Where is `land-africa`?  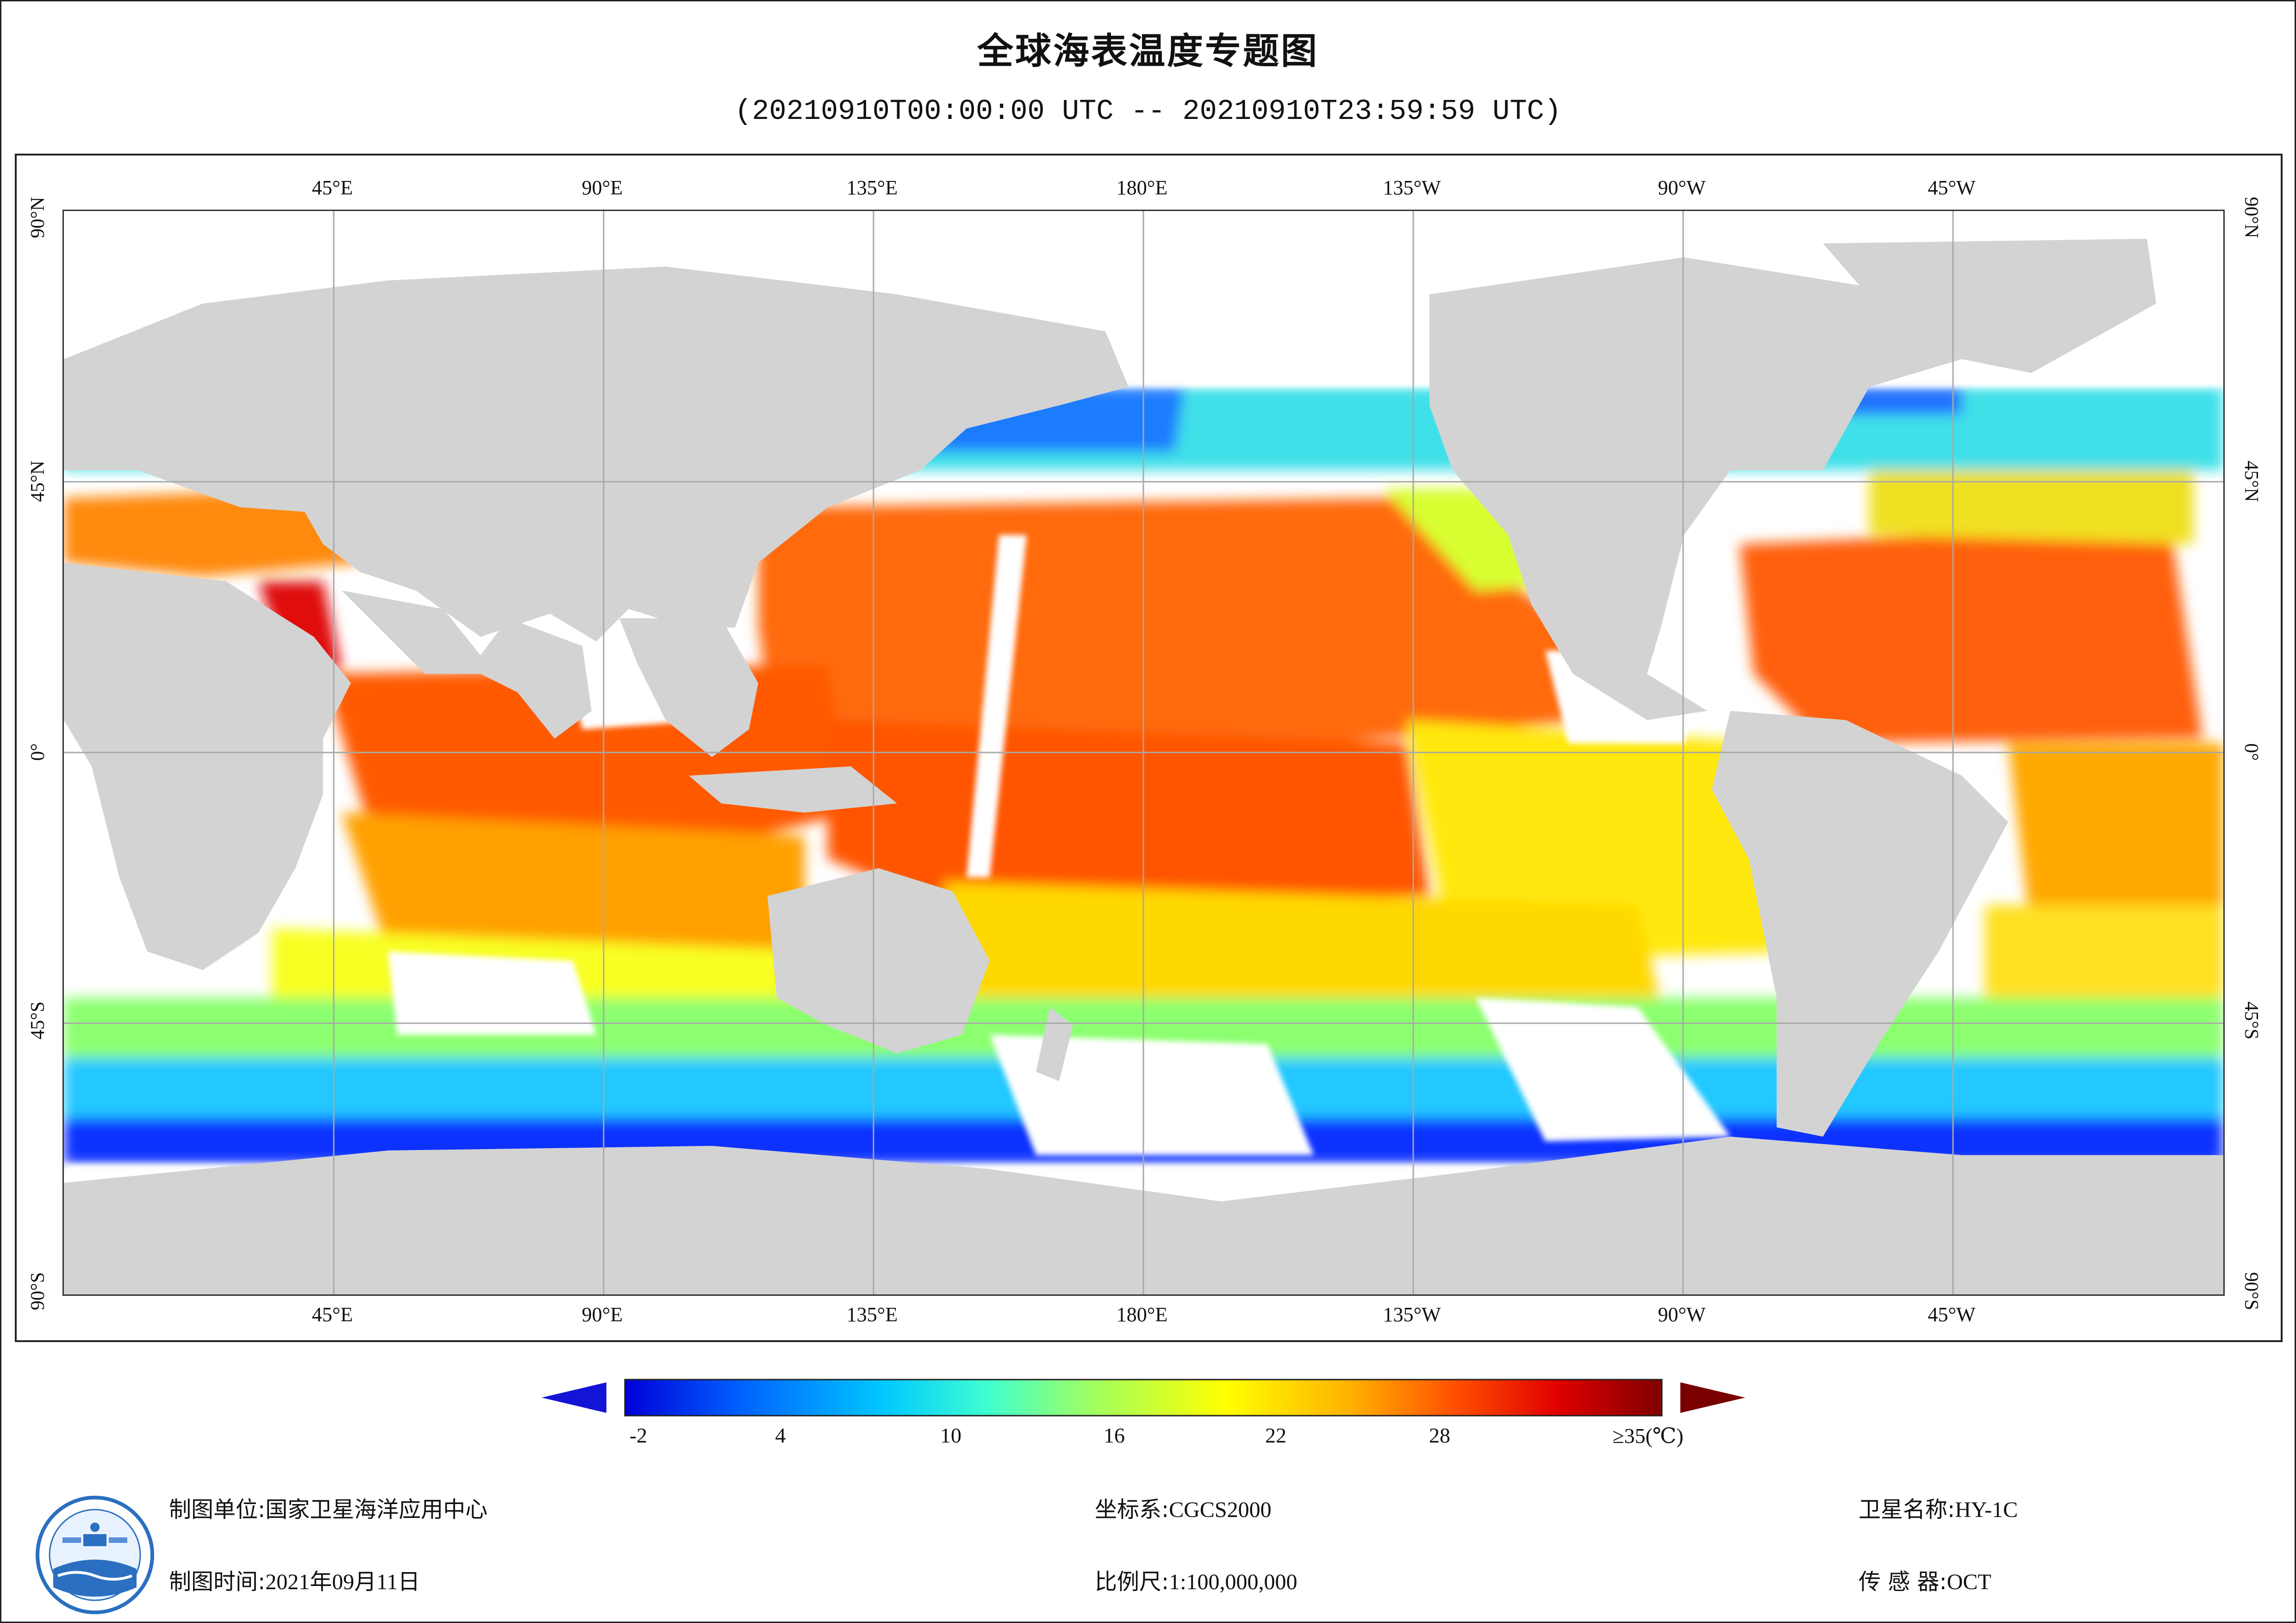
land-africa is located at coordinates (207, 766).